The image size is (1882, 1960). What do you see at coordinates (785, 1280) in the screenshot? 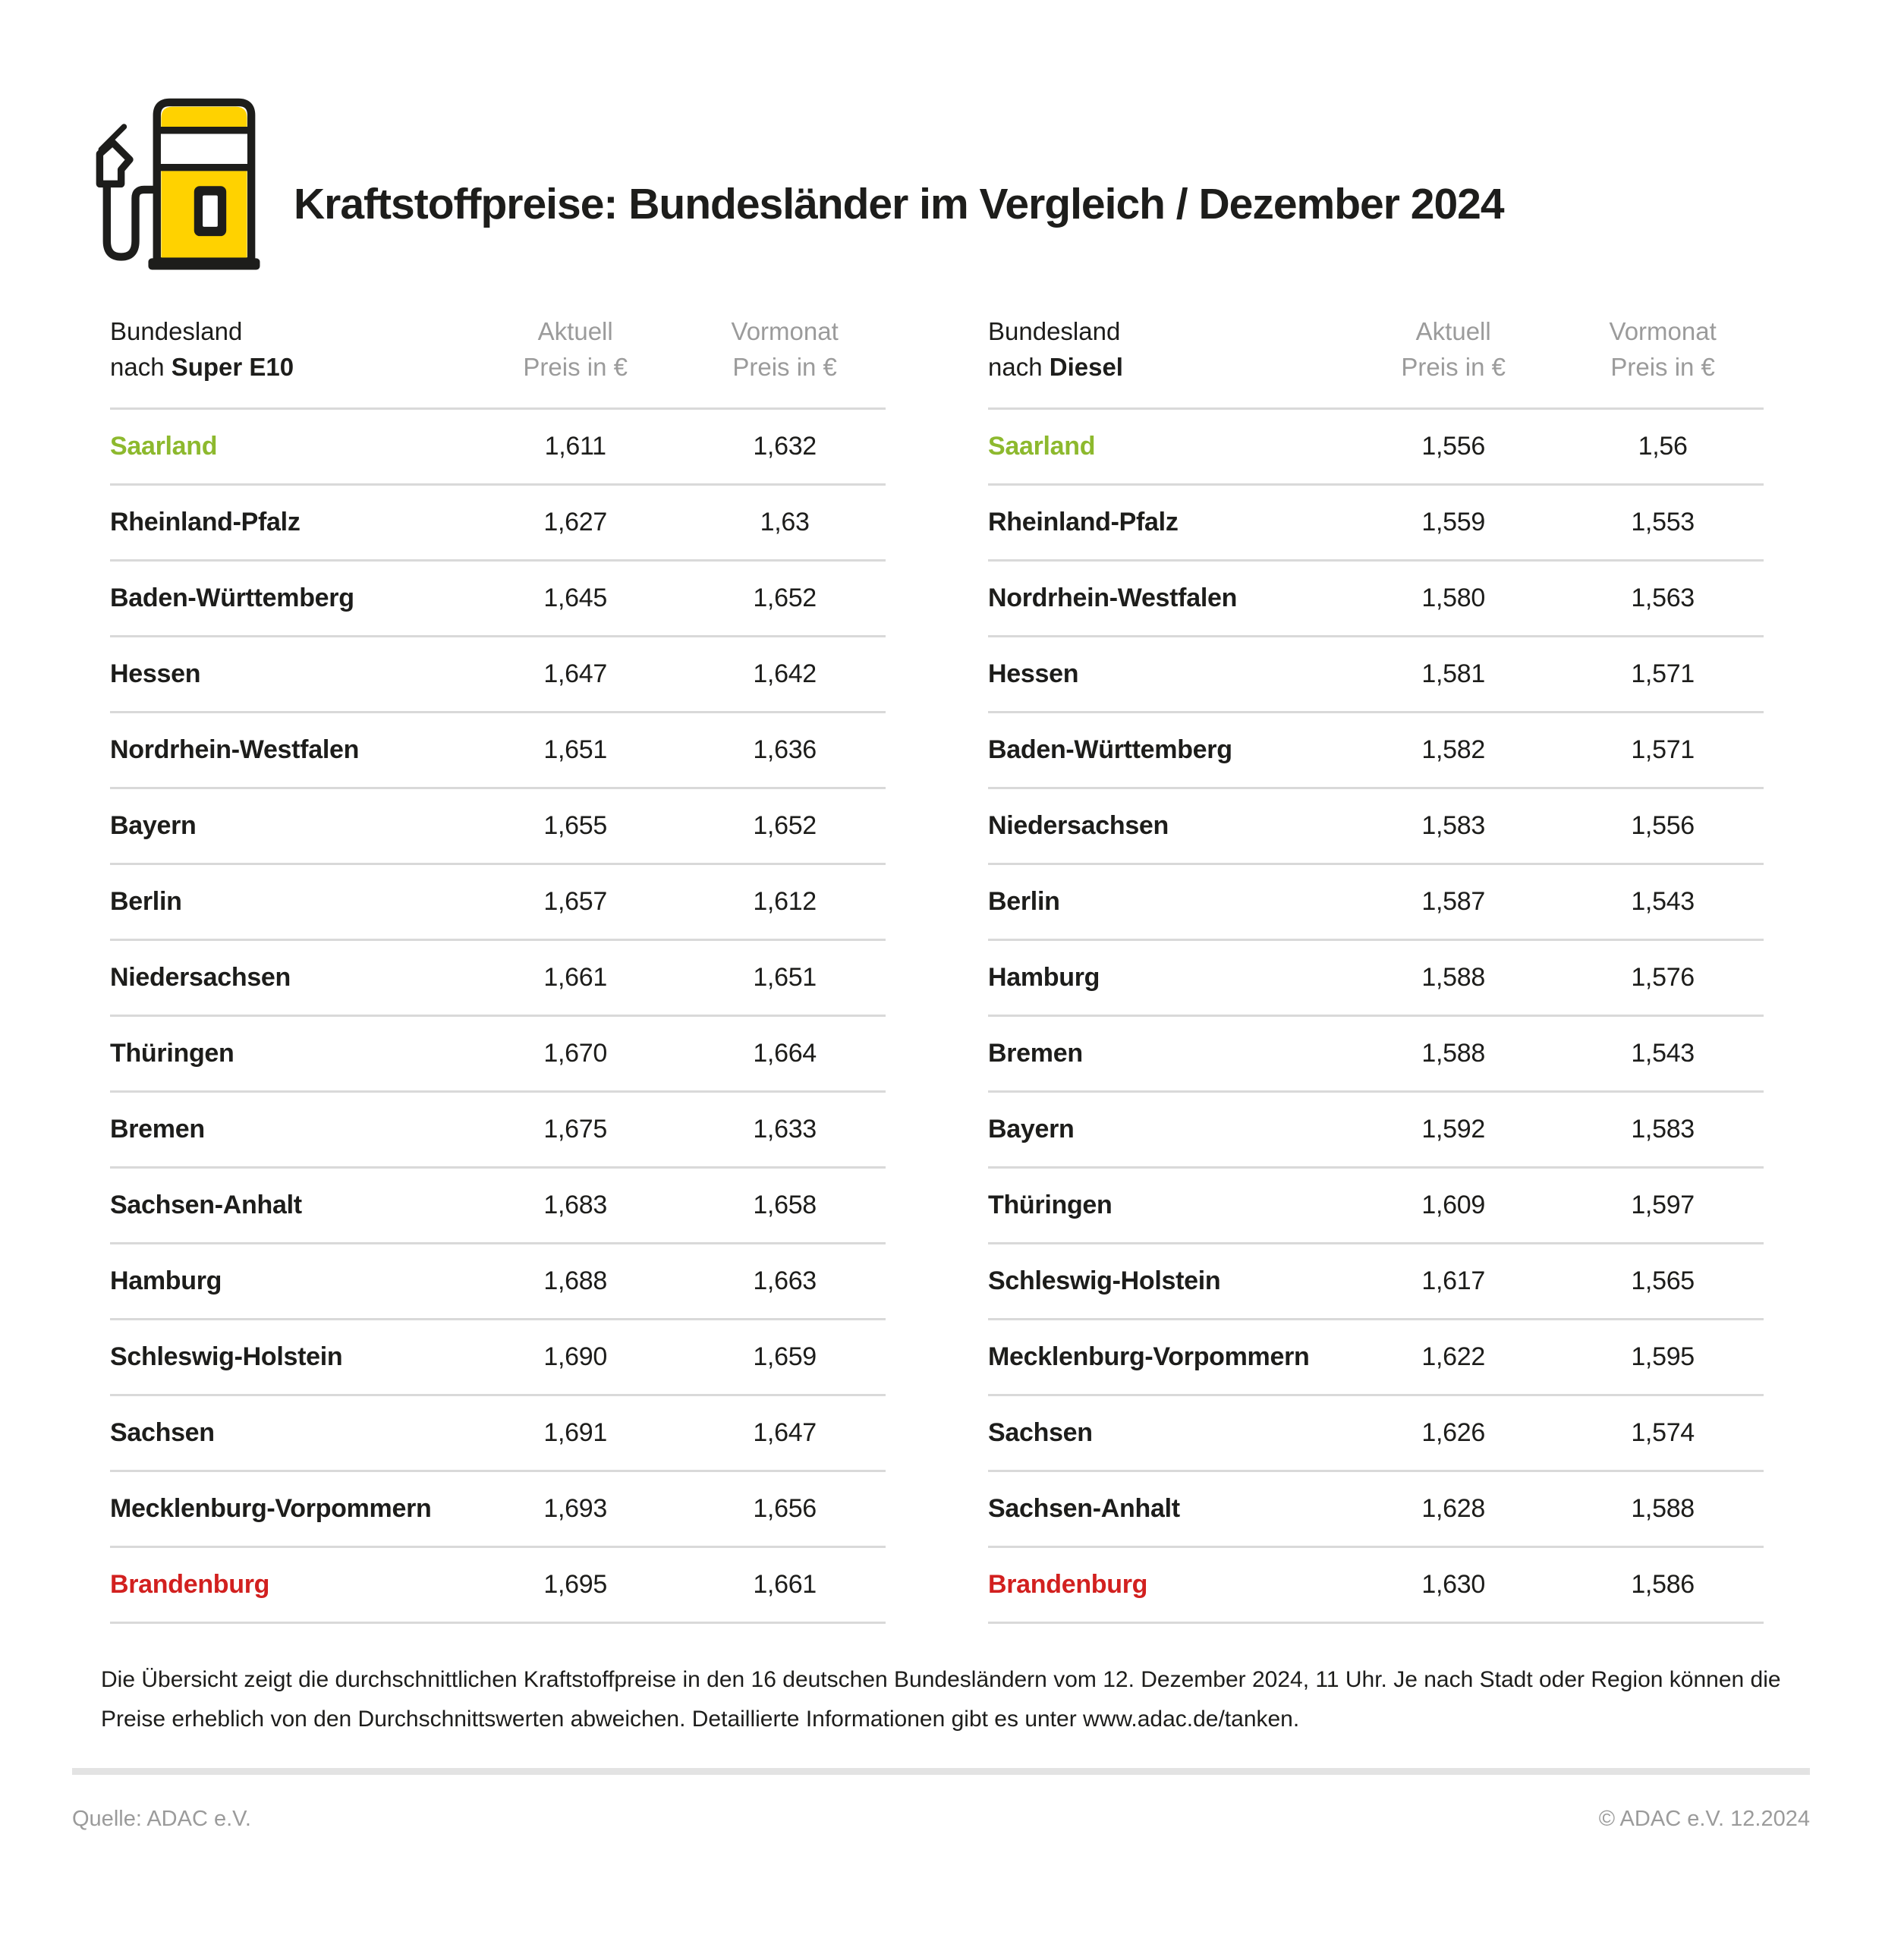
I see `price-previous: 1,663` at bounding box center [785, 1280].